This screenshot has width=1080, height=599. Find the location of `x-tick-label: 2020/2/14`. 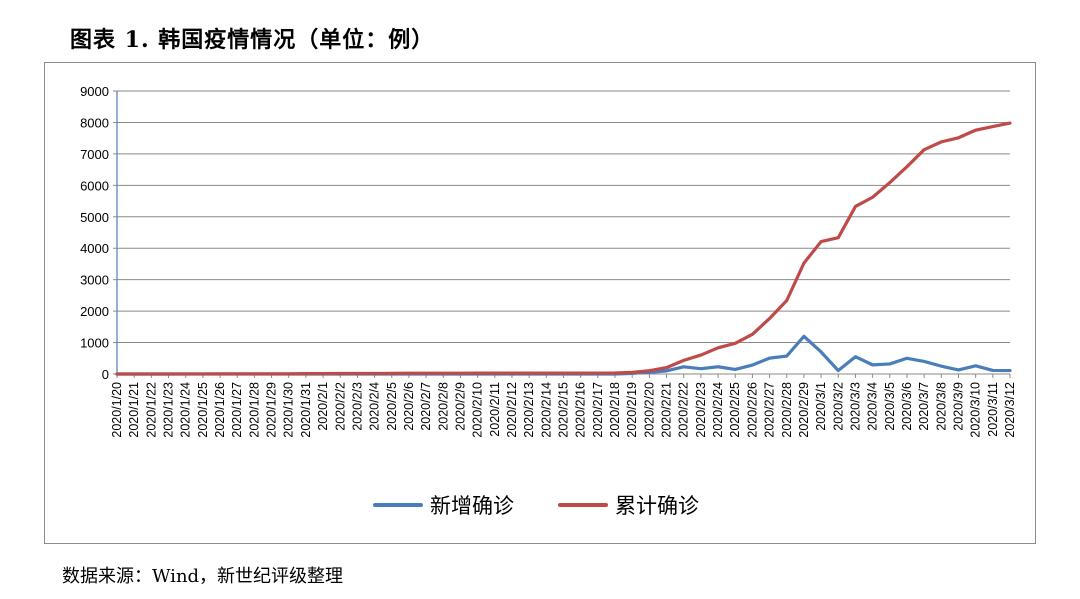

x-tick-label: 2020/2/14 is located at coordinates (546, 410).